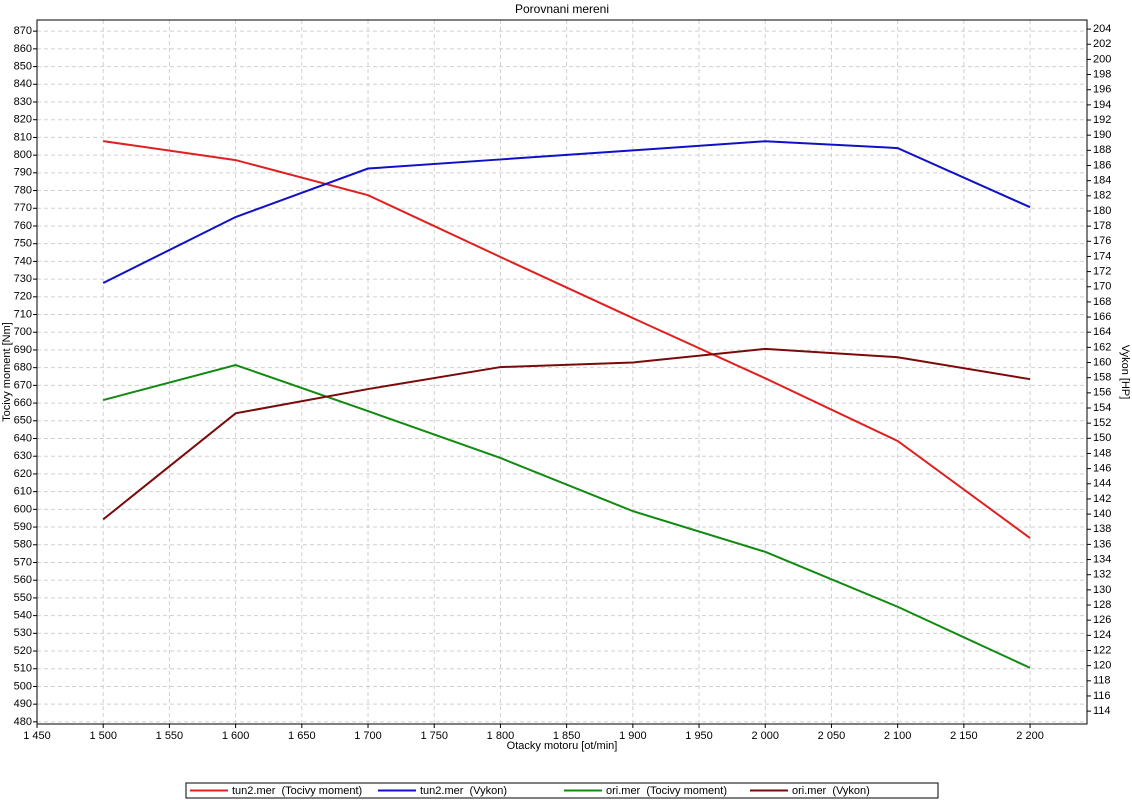 The width and height of the screenshot is (1132, 800). What do you see at coordinates (236, 736) in the screenshot?
I see `x-tick-label: 1 600` at bounding box center [236, 736].